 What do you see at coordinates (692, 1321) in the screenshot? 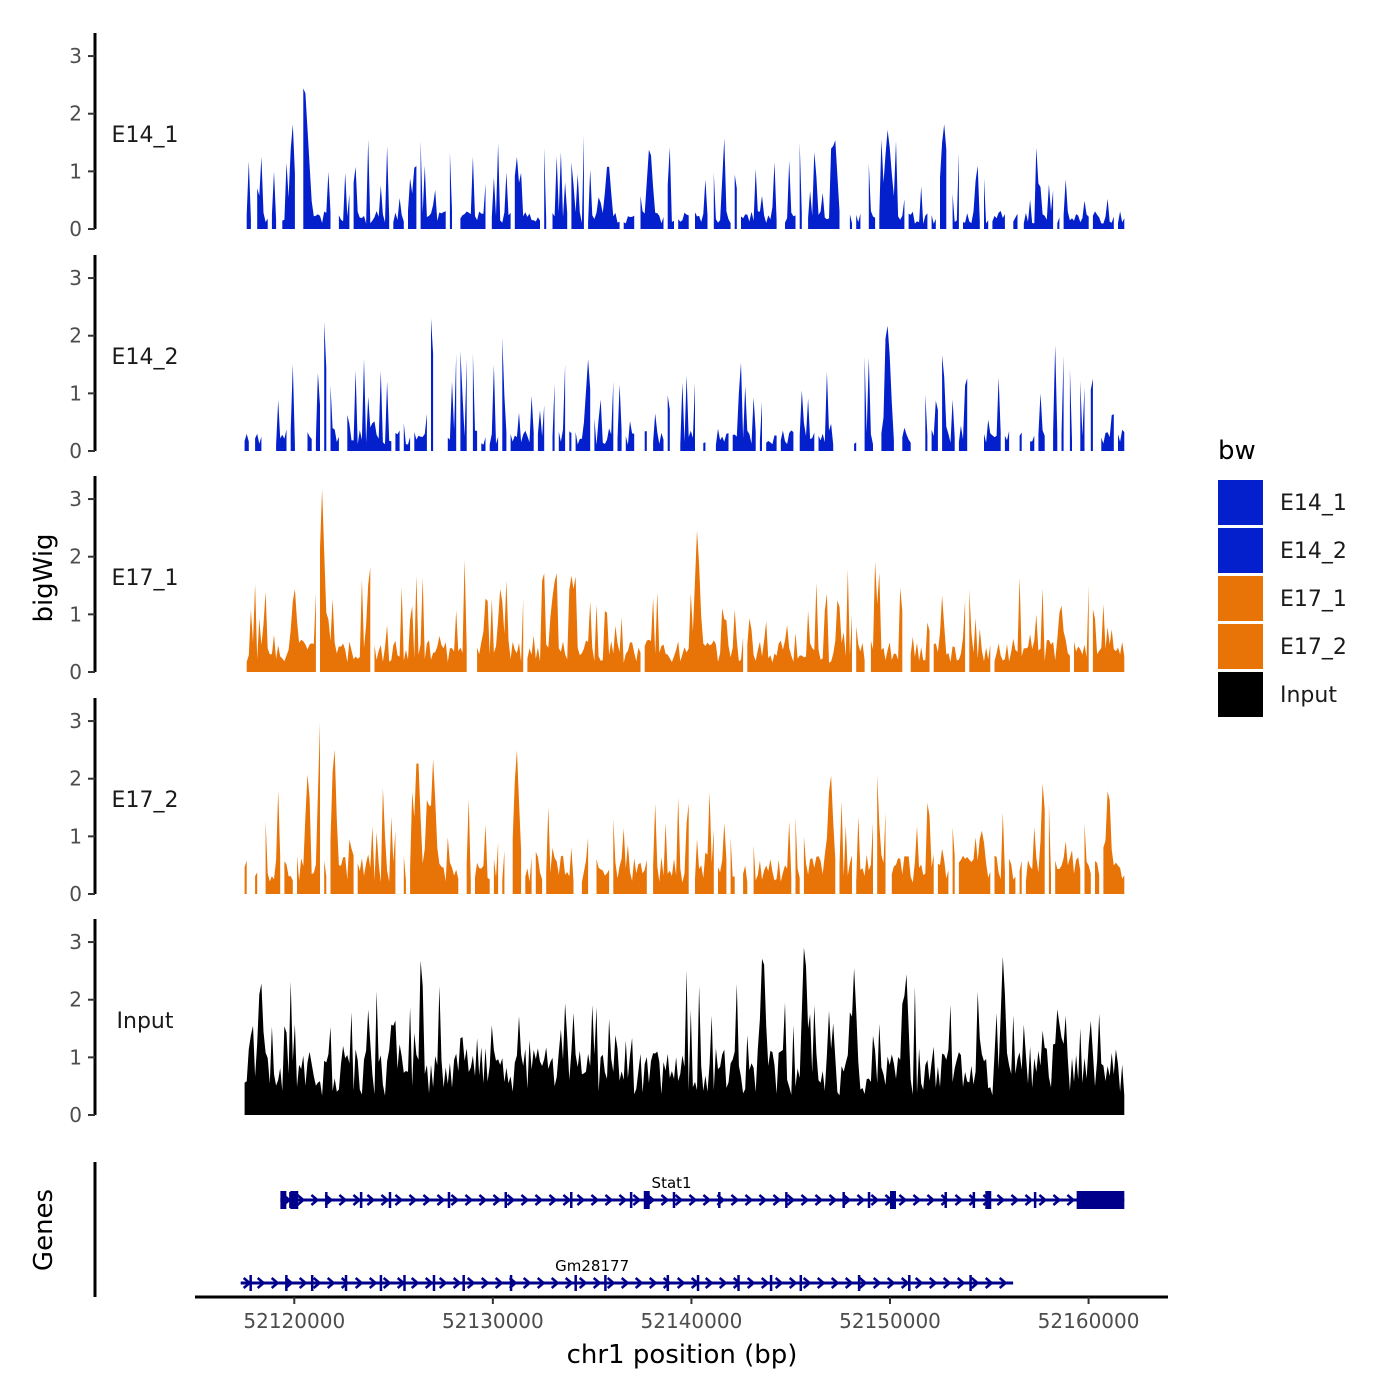
I see `x-tick-label: 52140000` at bounding box center [692, 1321].